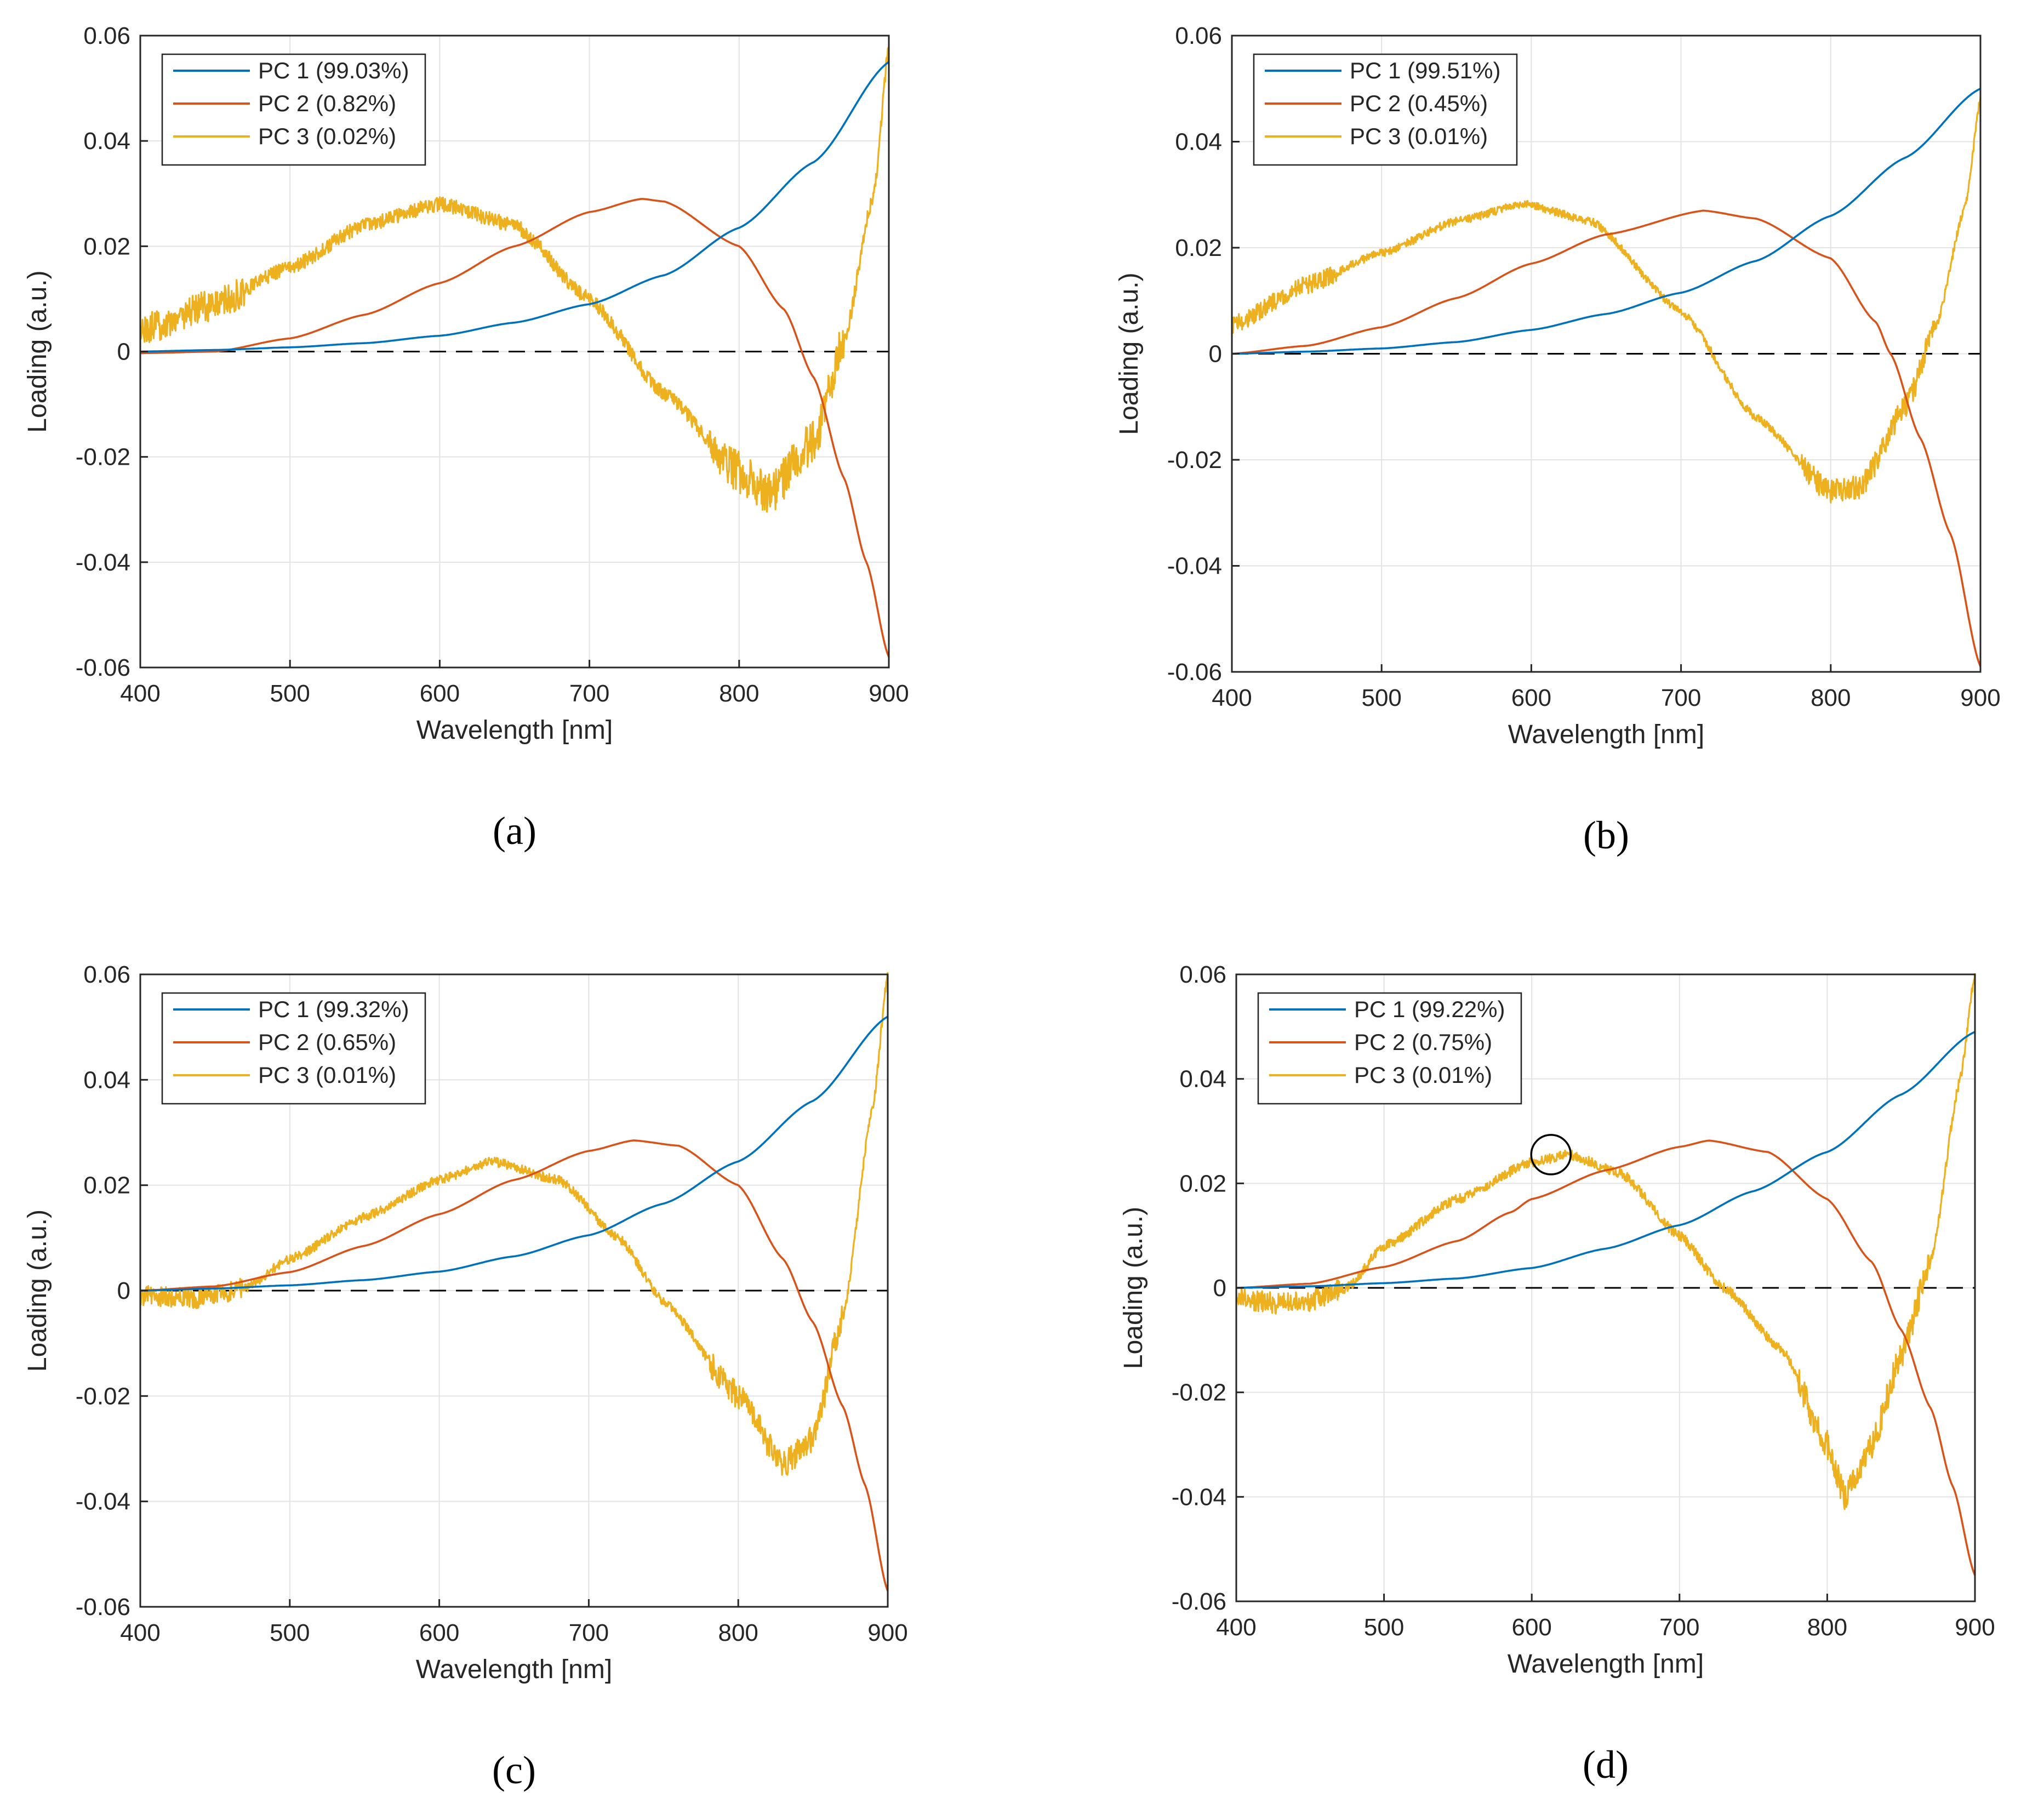 This screenshot has height=1820, width=2021. Describe the element at coordinates (333, 70) in the screenshot. I see `legend-label-pc1: PC 1 (99.03%)` at that location.